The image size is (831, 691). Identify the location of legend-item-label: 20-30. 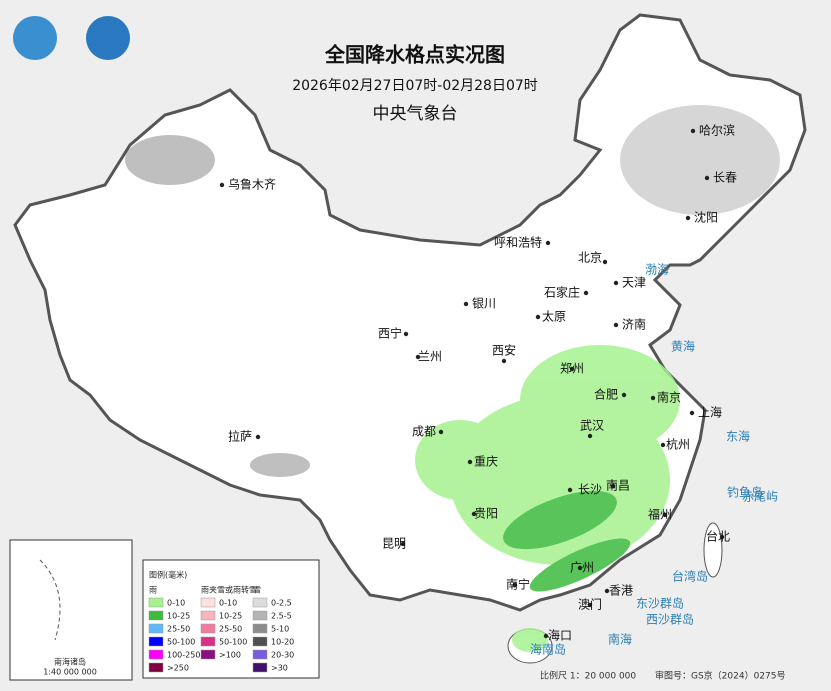
(282, 655).